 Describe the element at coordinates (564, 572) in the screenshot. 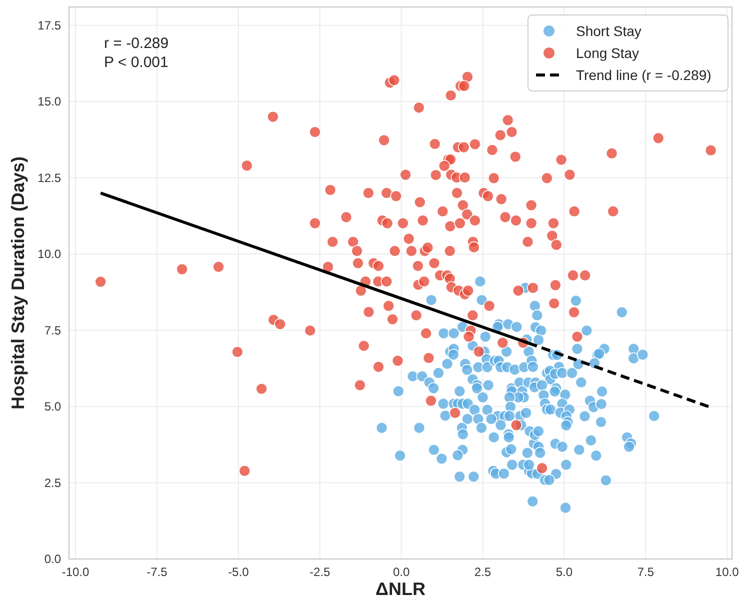

I see `x-tick-label: 5.0` at that location.